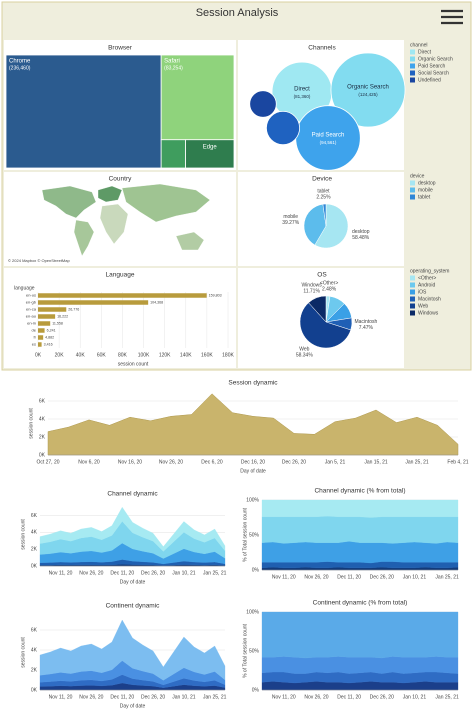 This screenshot has height=711, width=474. What do you see at coordinates (38, 355) in the screenshot?
I see `x-tick-label: 0K` at bounding box center [38, 355].